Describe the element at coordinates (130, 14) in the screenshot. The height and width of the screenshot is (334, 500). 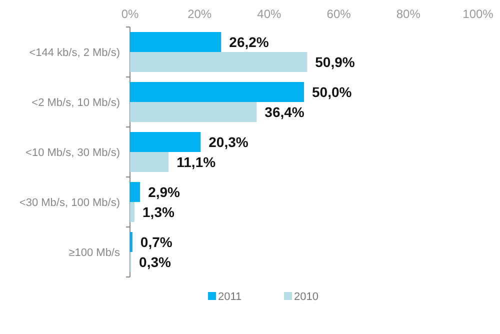
I see `x-tick-label: 0%` at that location.